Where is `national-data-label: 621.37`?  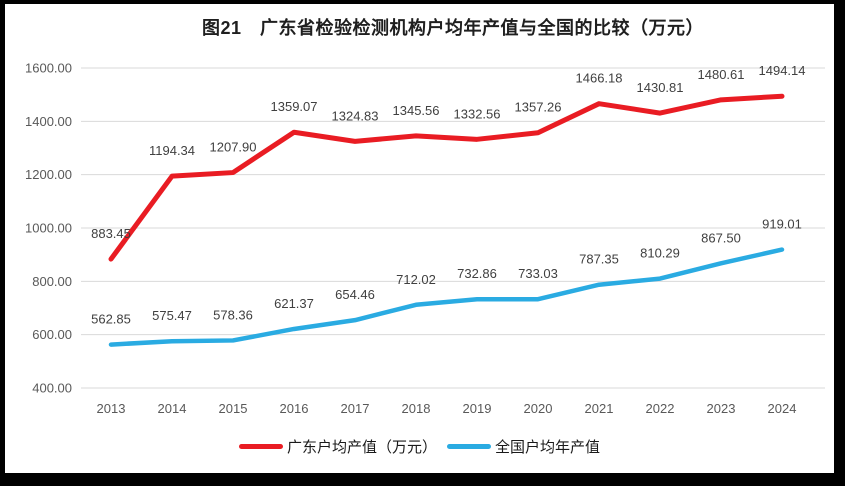 national-data-label: 621.37 is located at coordinates (294, 303).